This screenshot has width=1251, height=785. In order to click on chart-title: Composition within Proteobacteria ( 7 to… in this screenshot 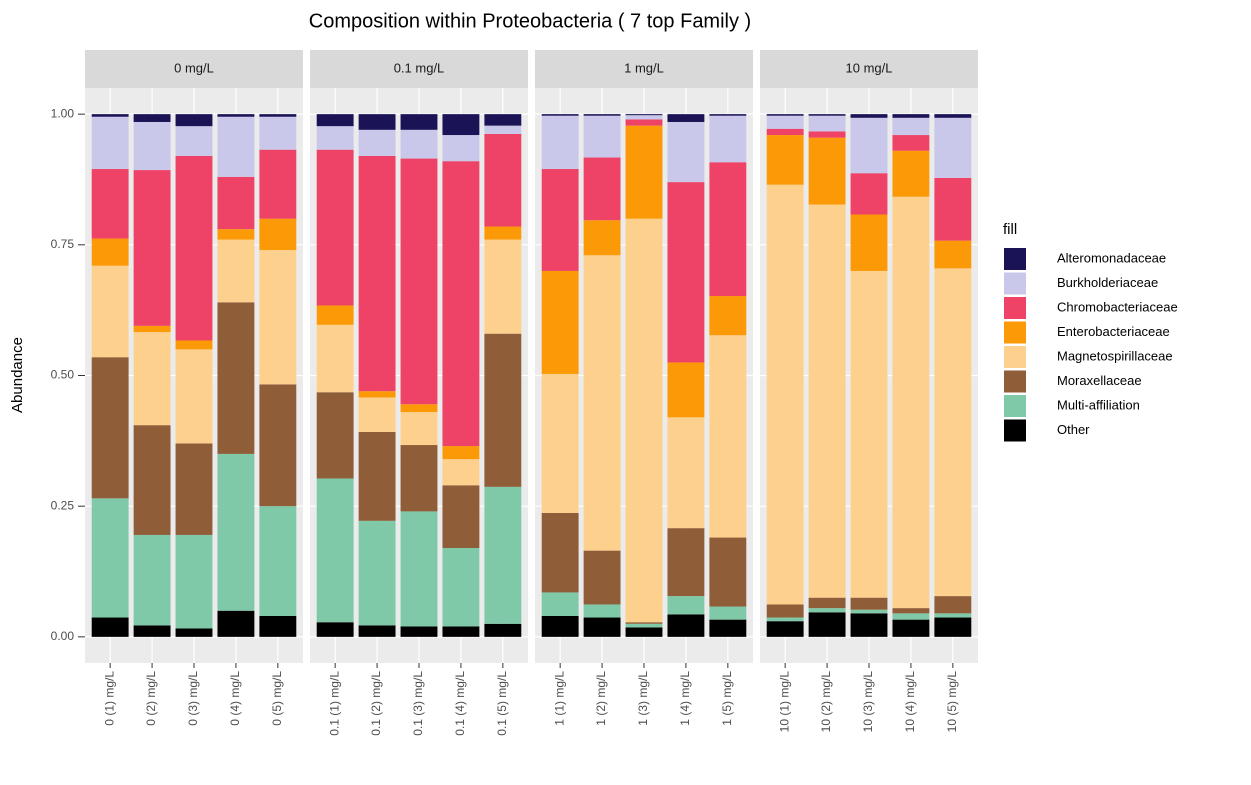, I will do `click(530, 21)`.